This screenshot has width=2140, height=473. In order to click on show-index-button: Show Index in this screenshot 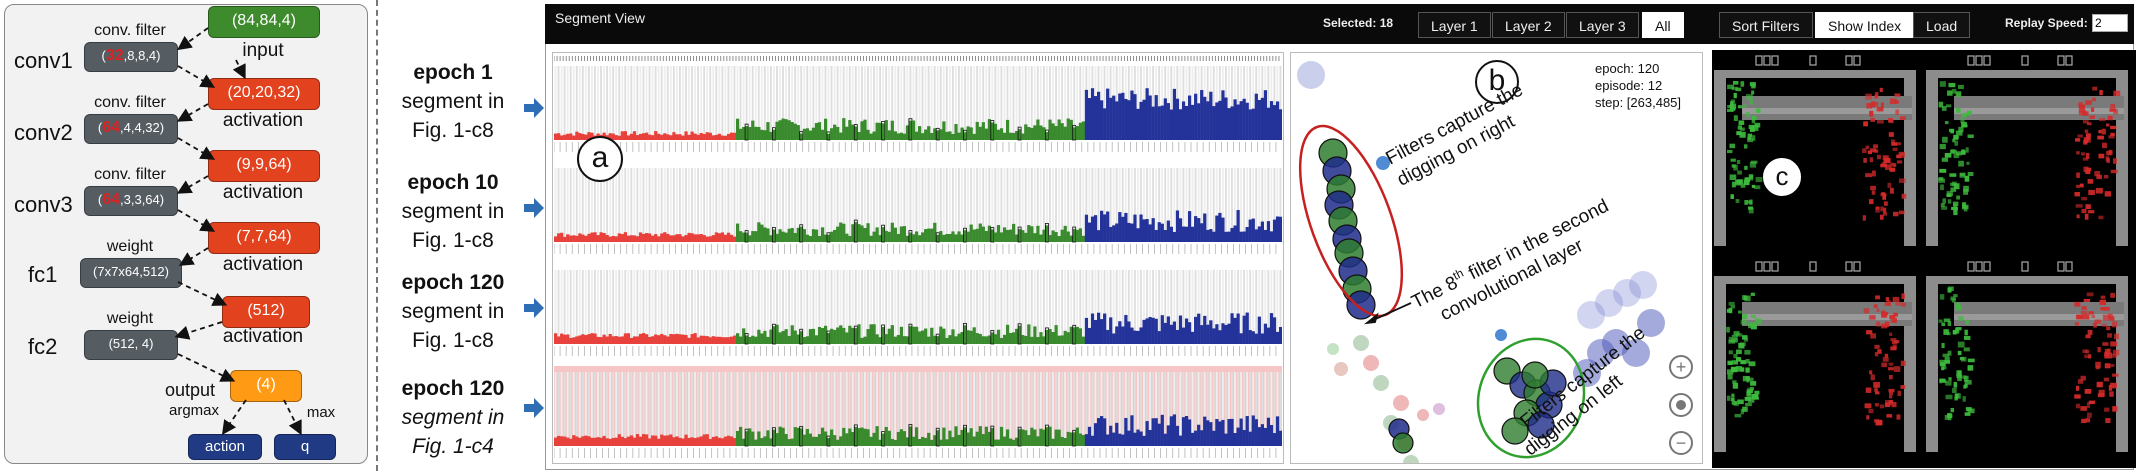, I will do `click(1865, 25)`.